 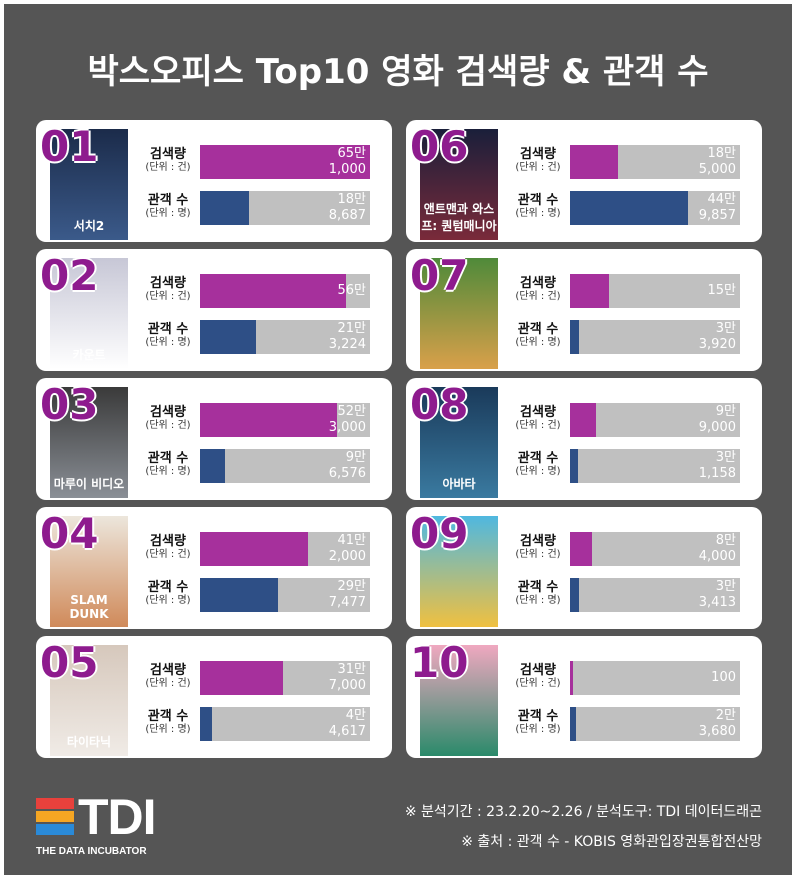 I want to click on audience-value: 4만 4,617, so click(x=347, y=724).